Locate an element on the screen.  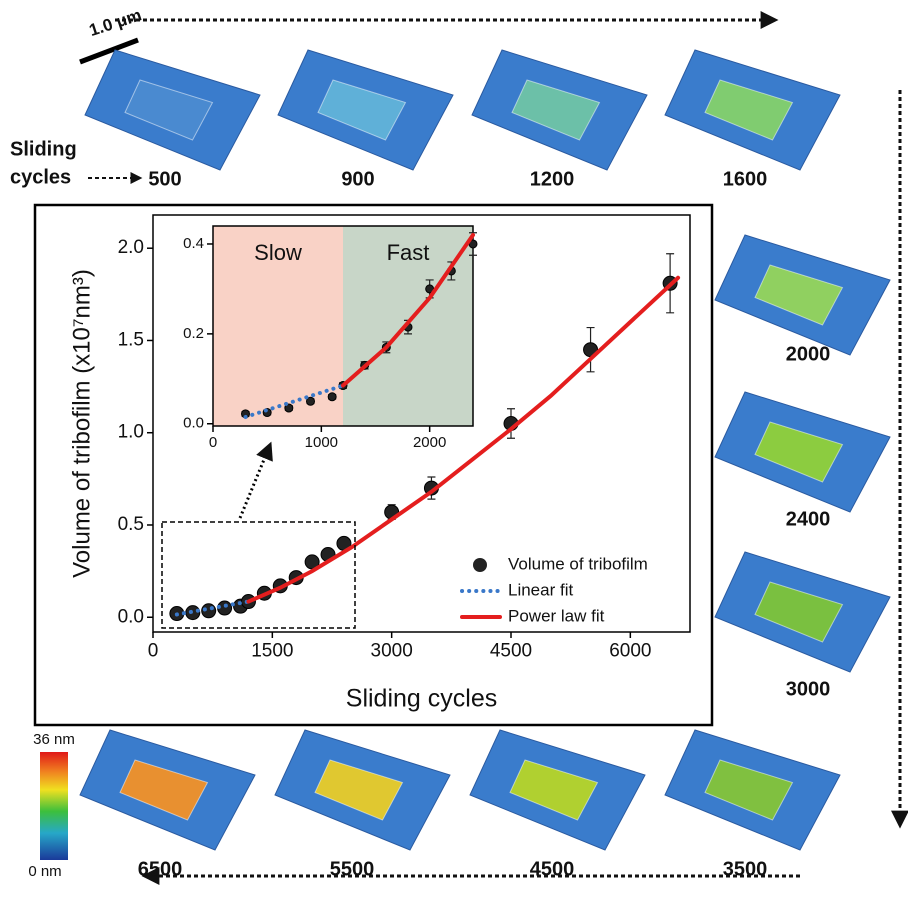
scale-label: 1.0 μm is located at coordinates (115, 22).